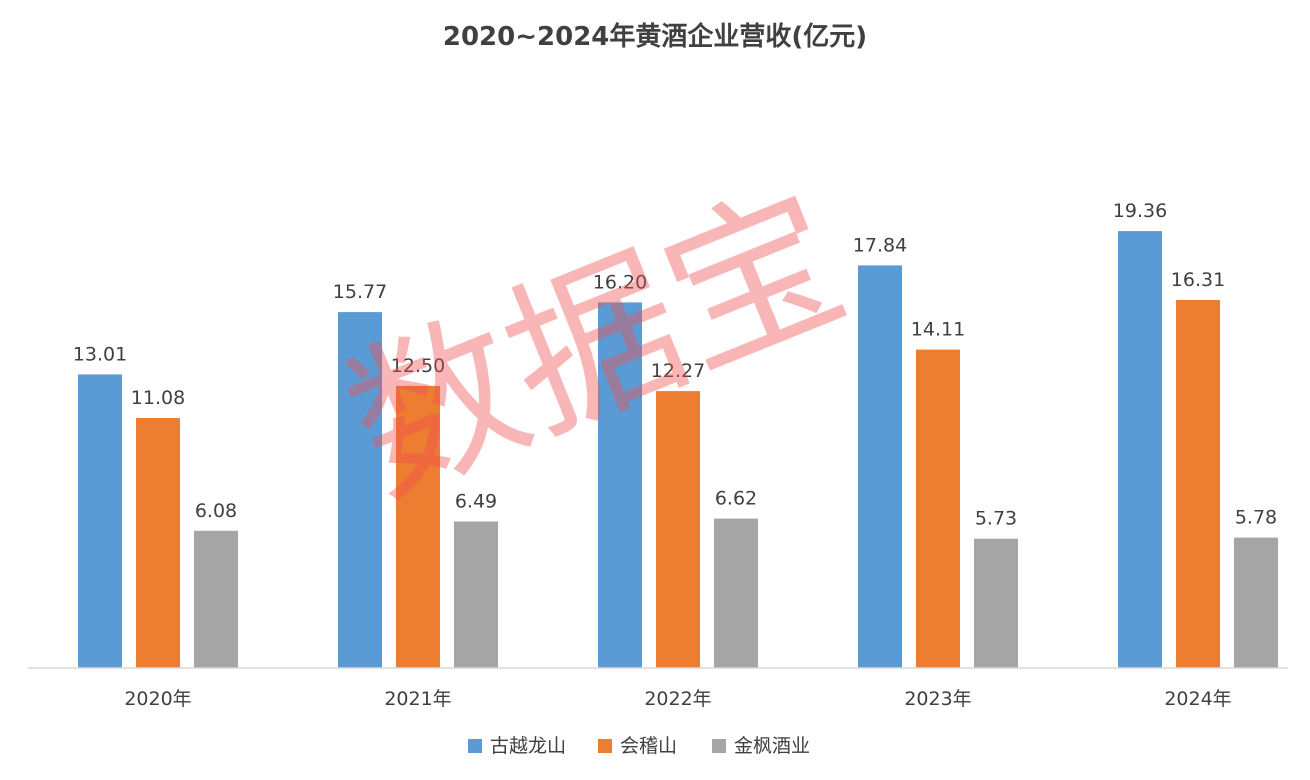 The height and width of the screenshot is (780, 1310). Describe the element at coordinates (157, 699) in the screenshot. I see `category-label: 2020年` at that location.